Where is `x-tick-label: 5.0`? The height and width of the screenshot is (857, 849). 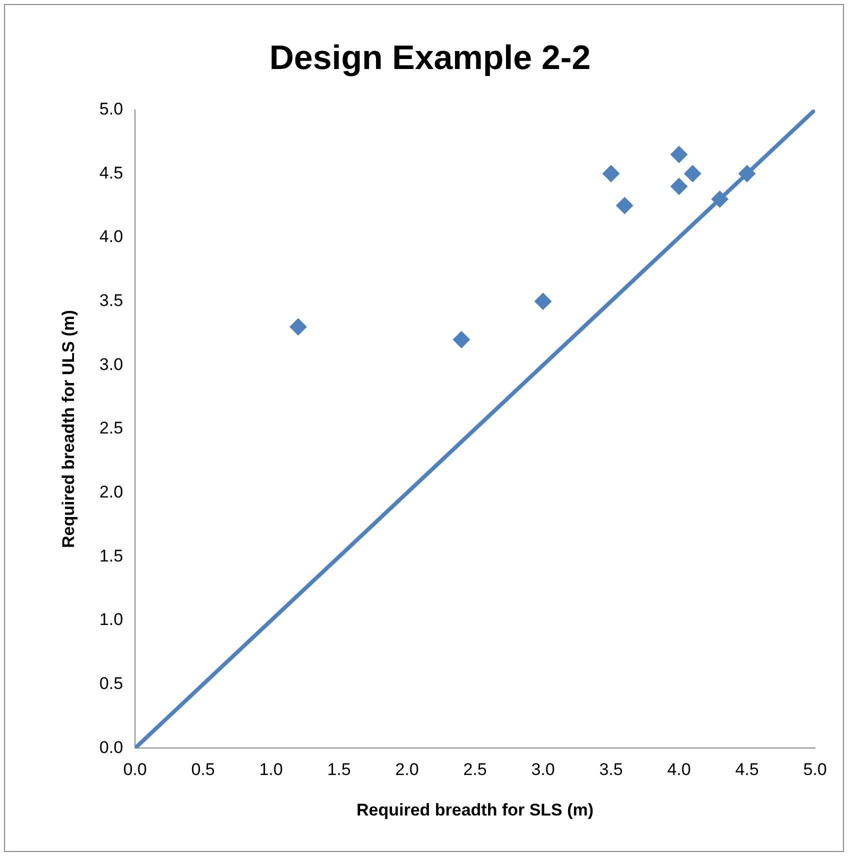 x-tick-label: 5.0 is located at coordinates (815, 770).